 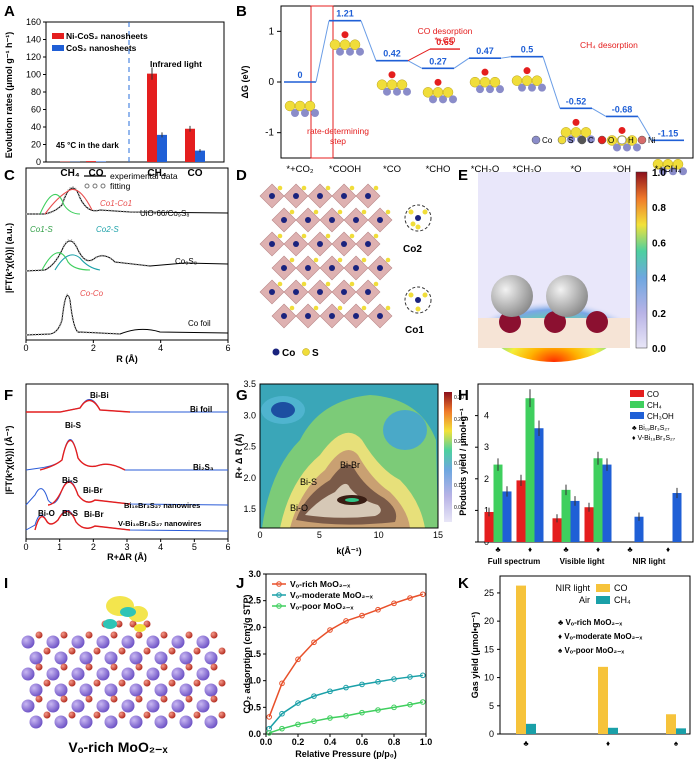 I want to click on y-axis-label: CO₂ adsorption (cm³/g STP), so click(x=247, y=653).